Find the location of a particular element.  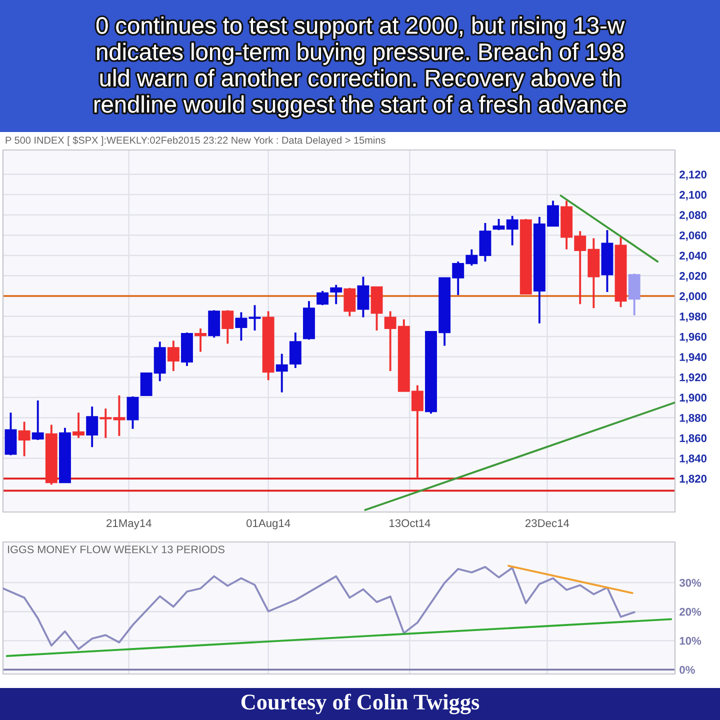

chart-title: IGGS MONEY FLOW WEEKLY 13 PERIODS is located at coordinates (116, 550).